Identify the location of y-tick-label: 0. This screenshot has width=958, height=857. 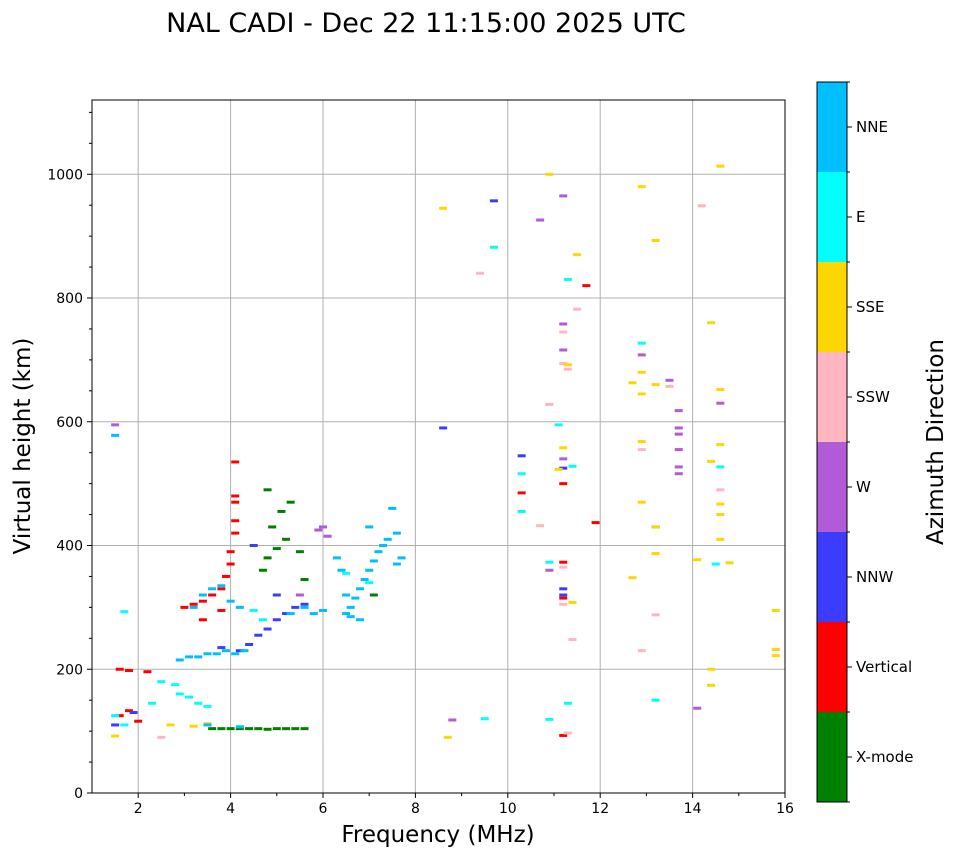
(78, 794).